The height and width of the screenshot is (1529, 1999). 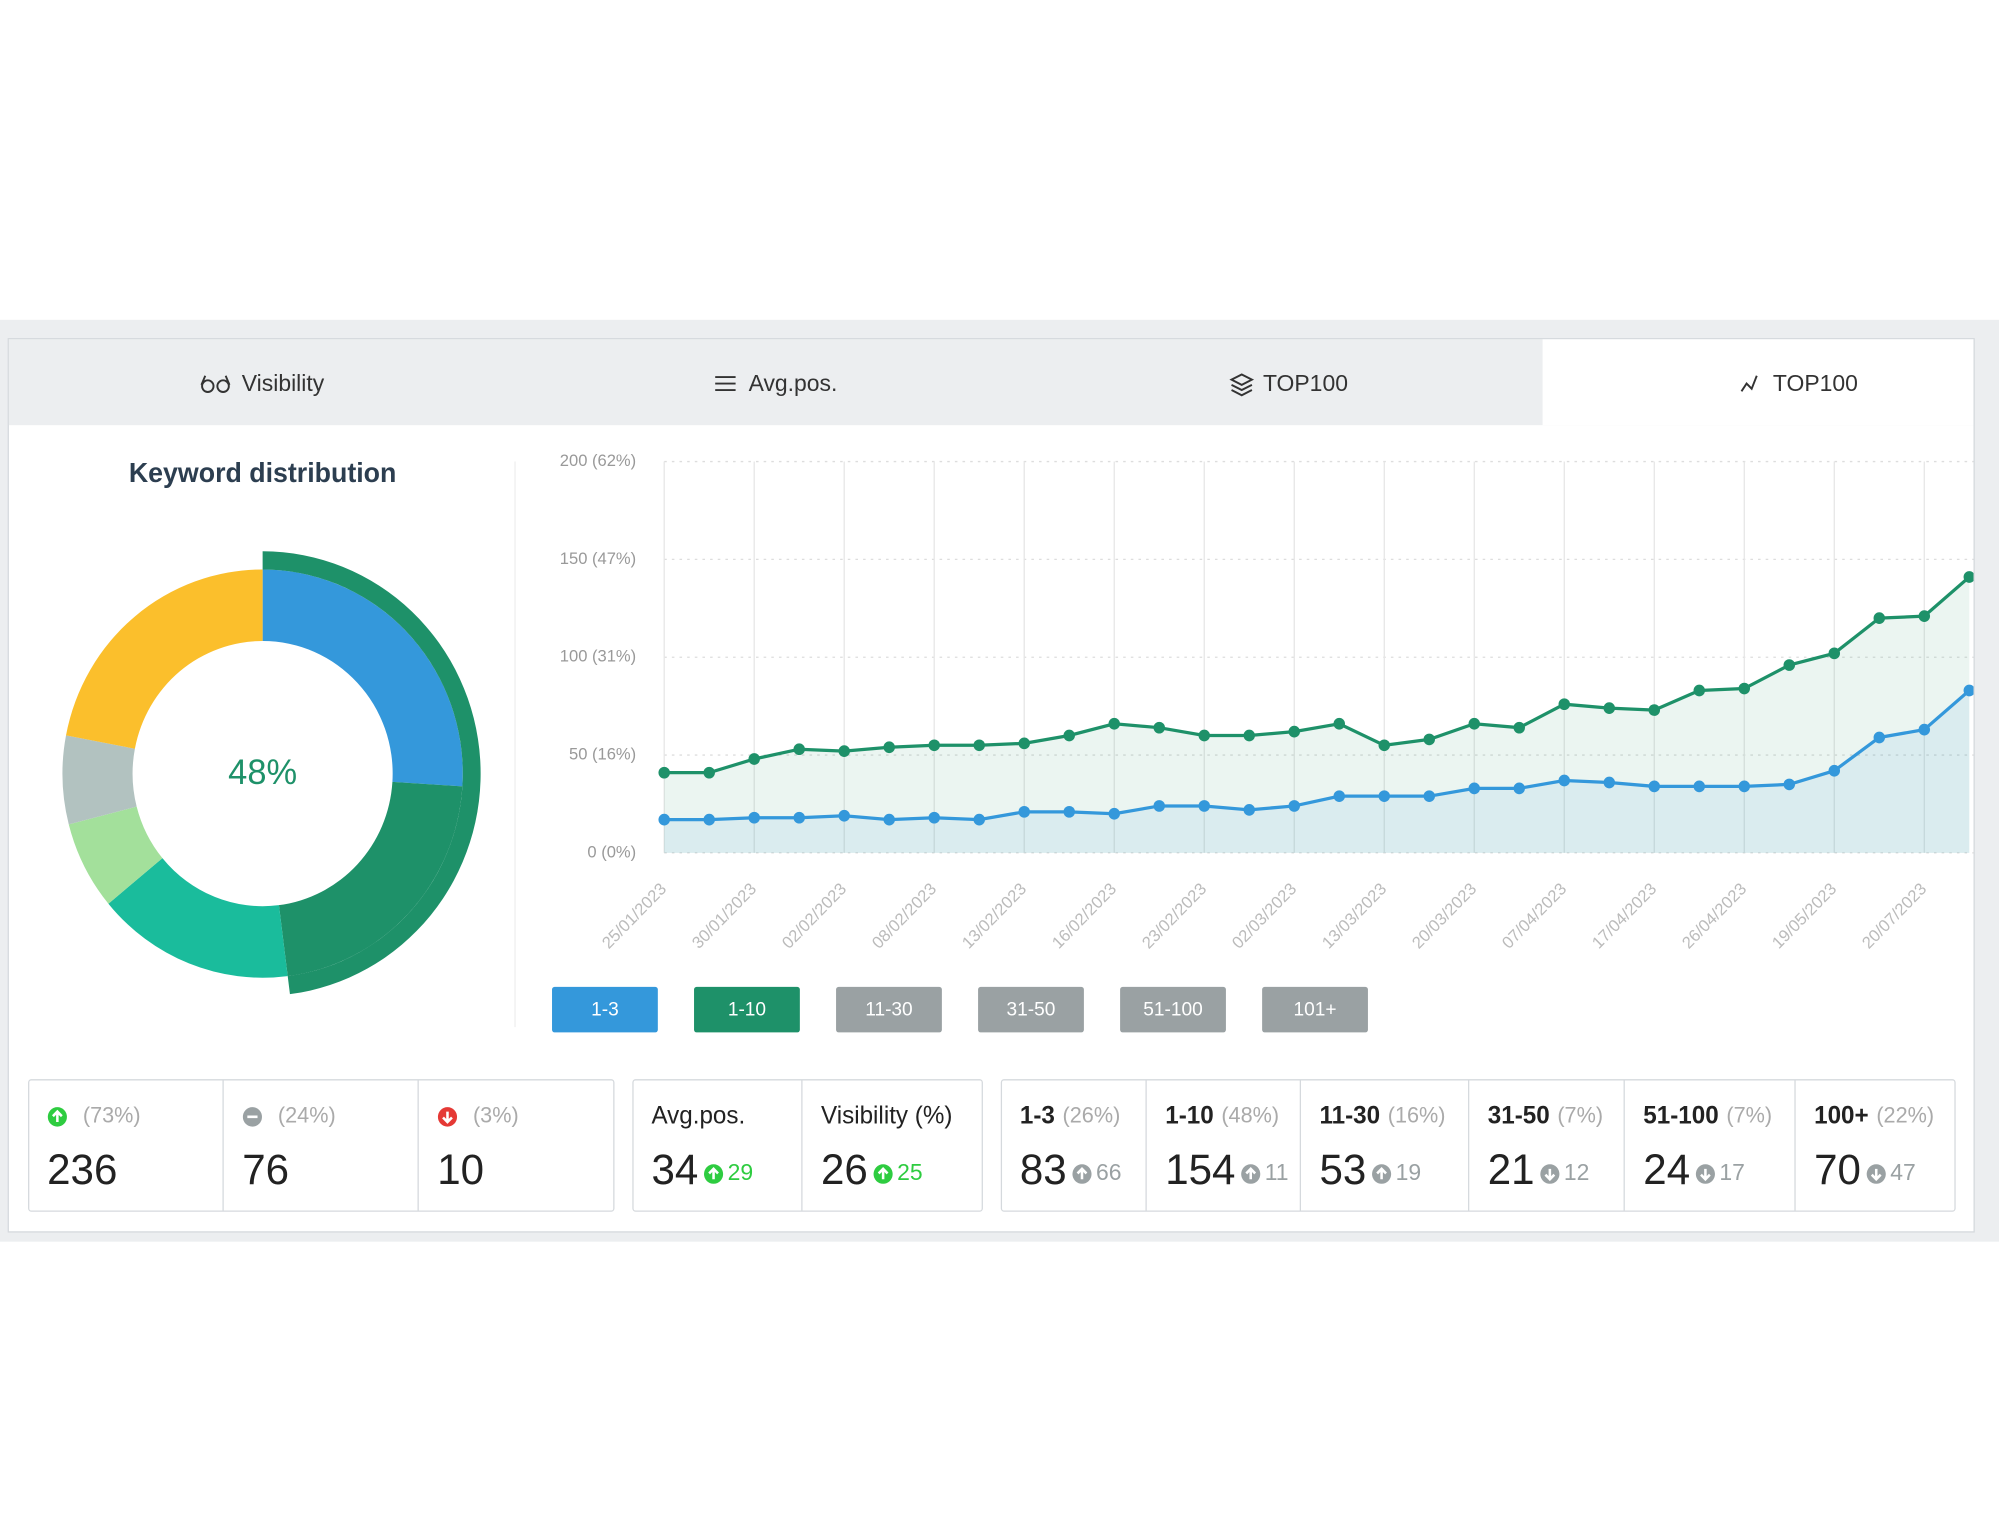 I want to click on stat-cell: (73%) 236, so click(x=93, y=1148).